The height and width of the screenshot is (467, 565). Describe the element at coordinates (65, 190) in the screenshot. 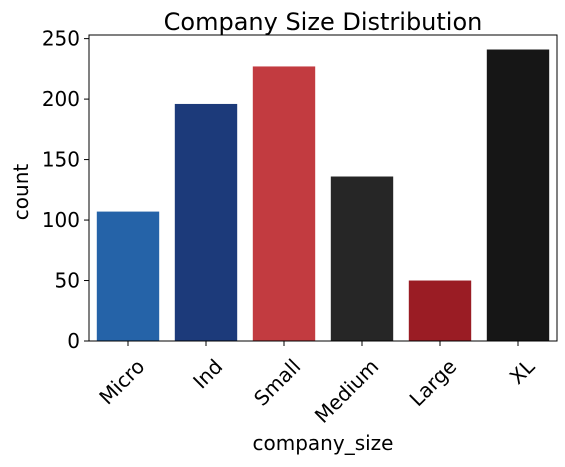

I see `y-axis-ticks: 0 50 100 150 200 250` at that location.